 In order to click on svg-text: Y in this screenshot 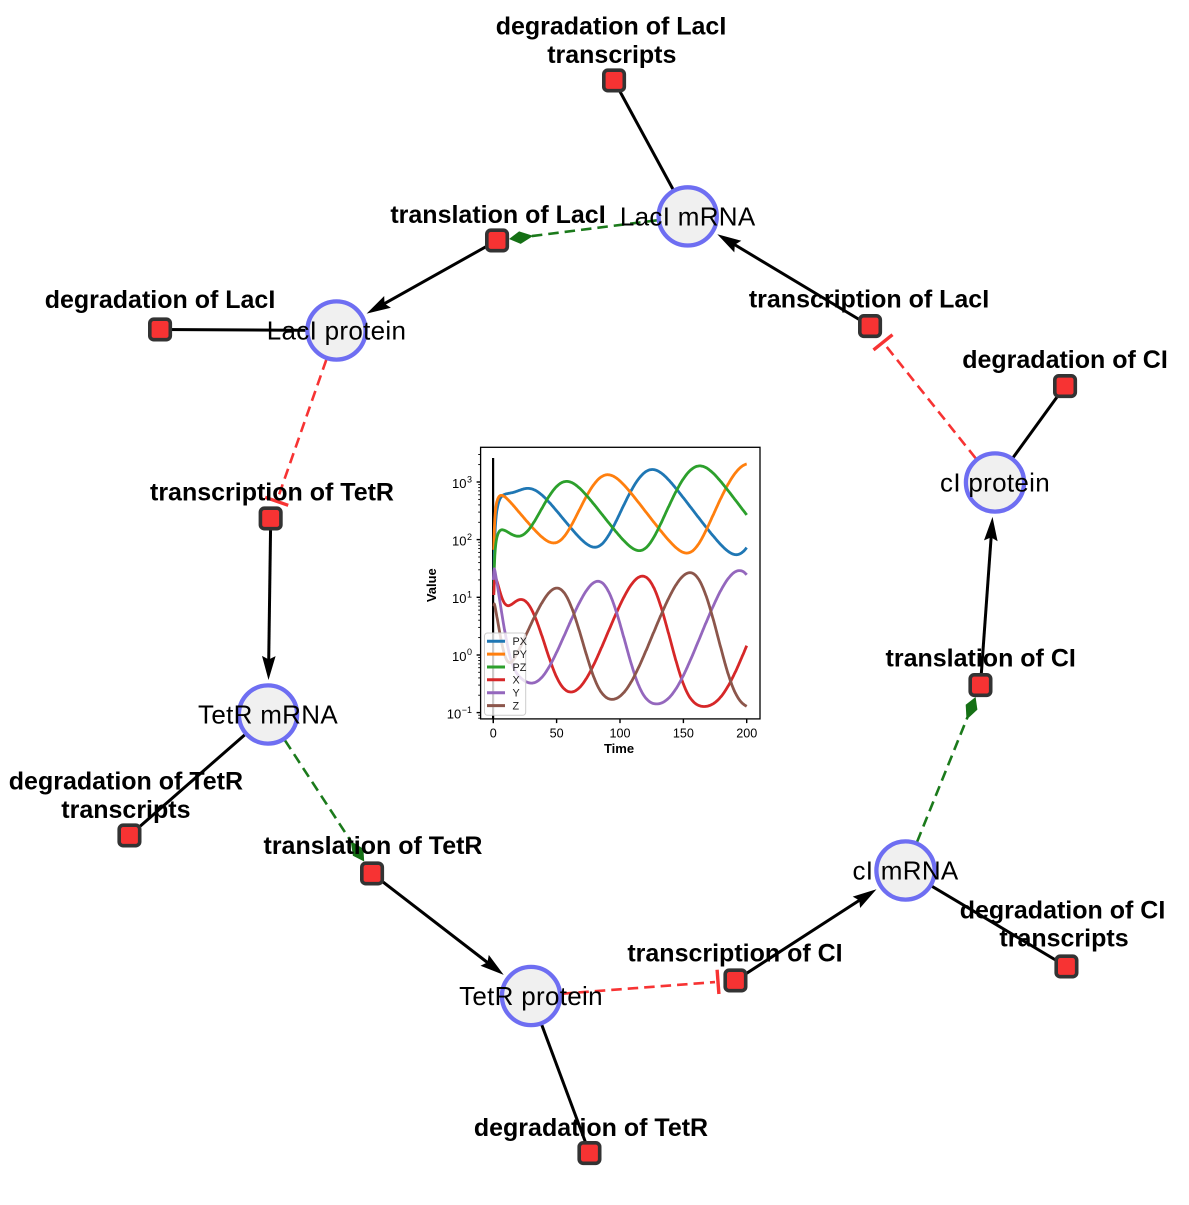, I will do `click(516, 694)`.